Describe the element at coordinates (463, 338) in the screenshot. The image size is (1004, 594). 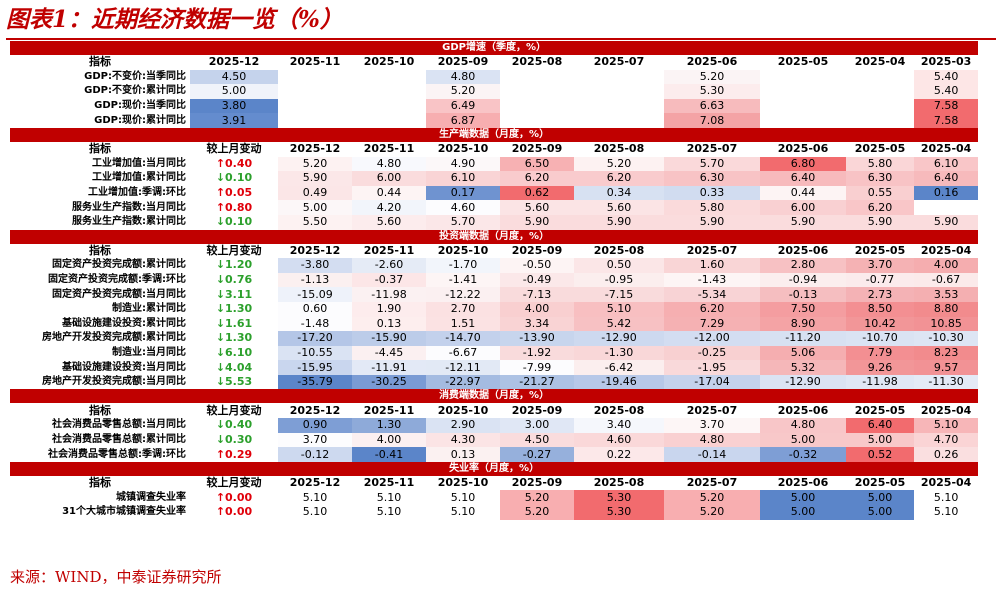
I see `value-cell: -14.70` at that location.